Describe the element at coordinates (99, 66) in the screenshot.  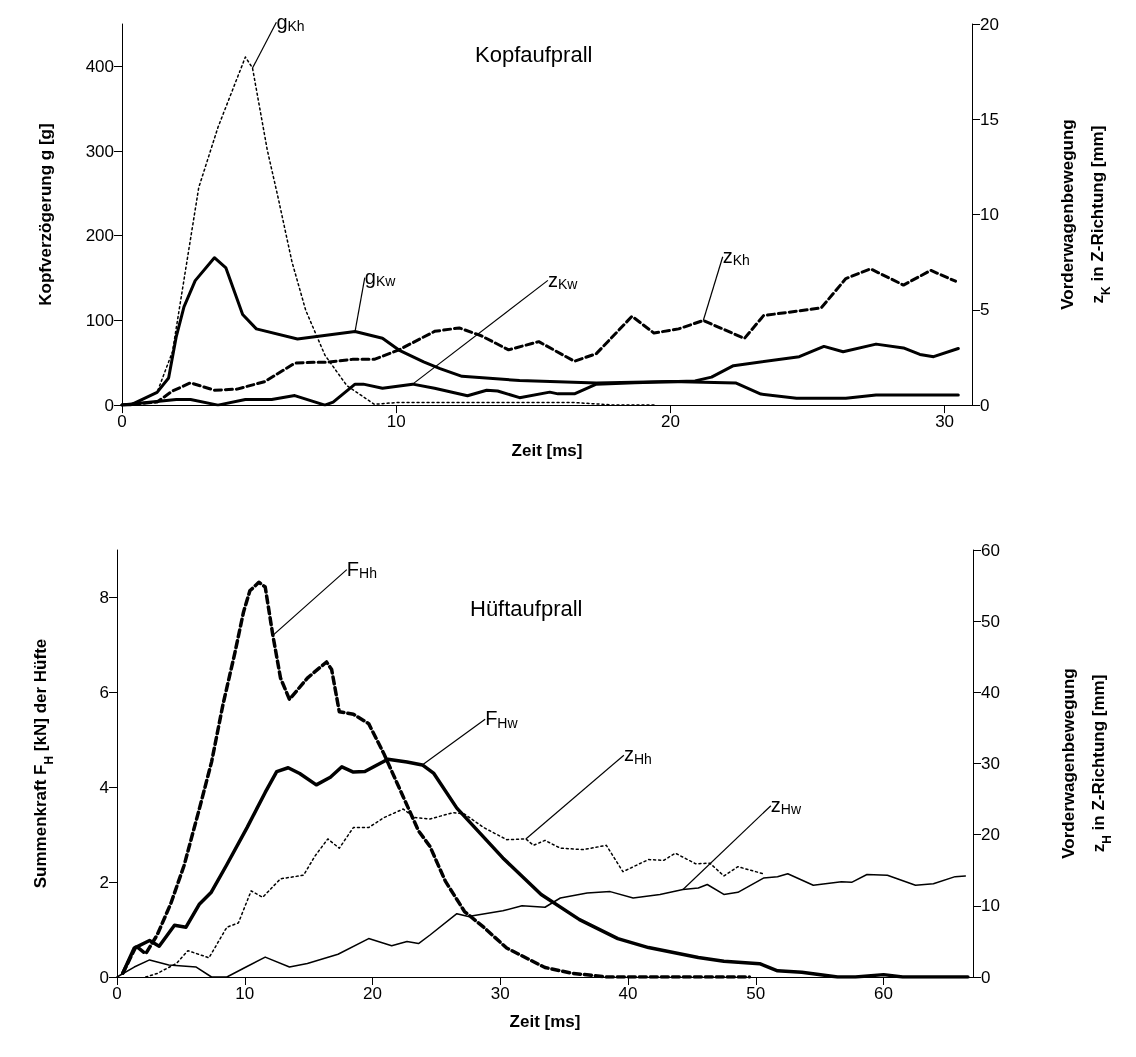
I see `y-tick-label: 400` at that location.